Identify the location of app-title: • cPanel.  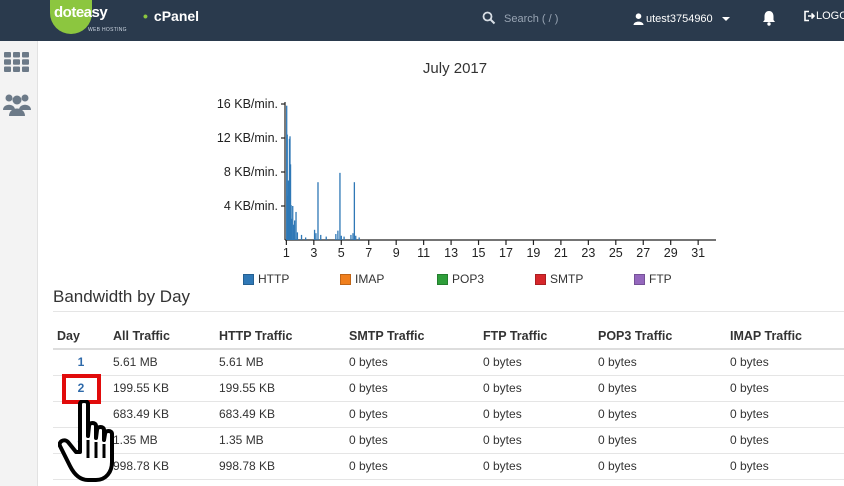
(171, 16).